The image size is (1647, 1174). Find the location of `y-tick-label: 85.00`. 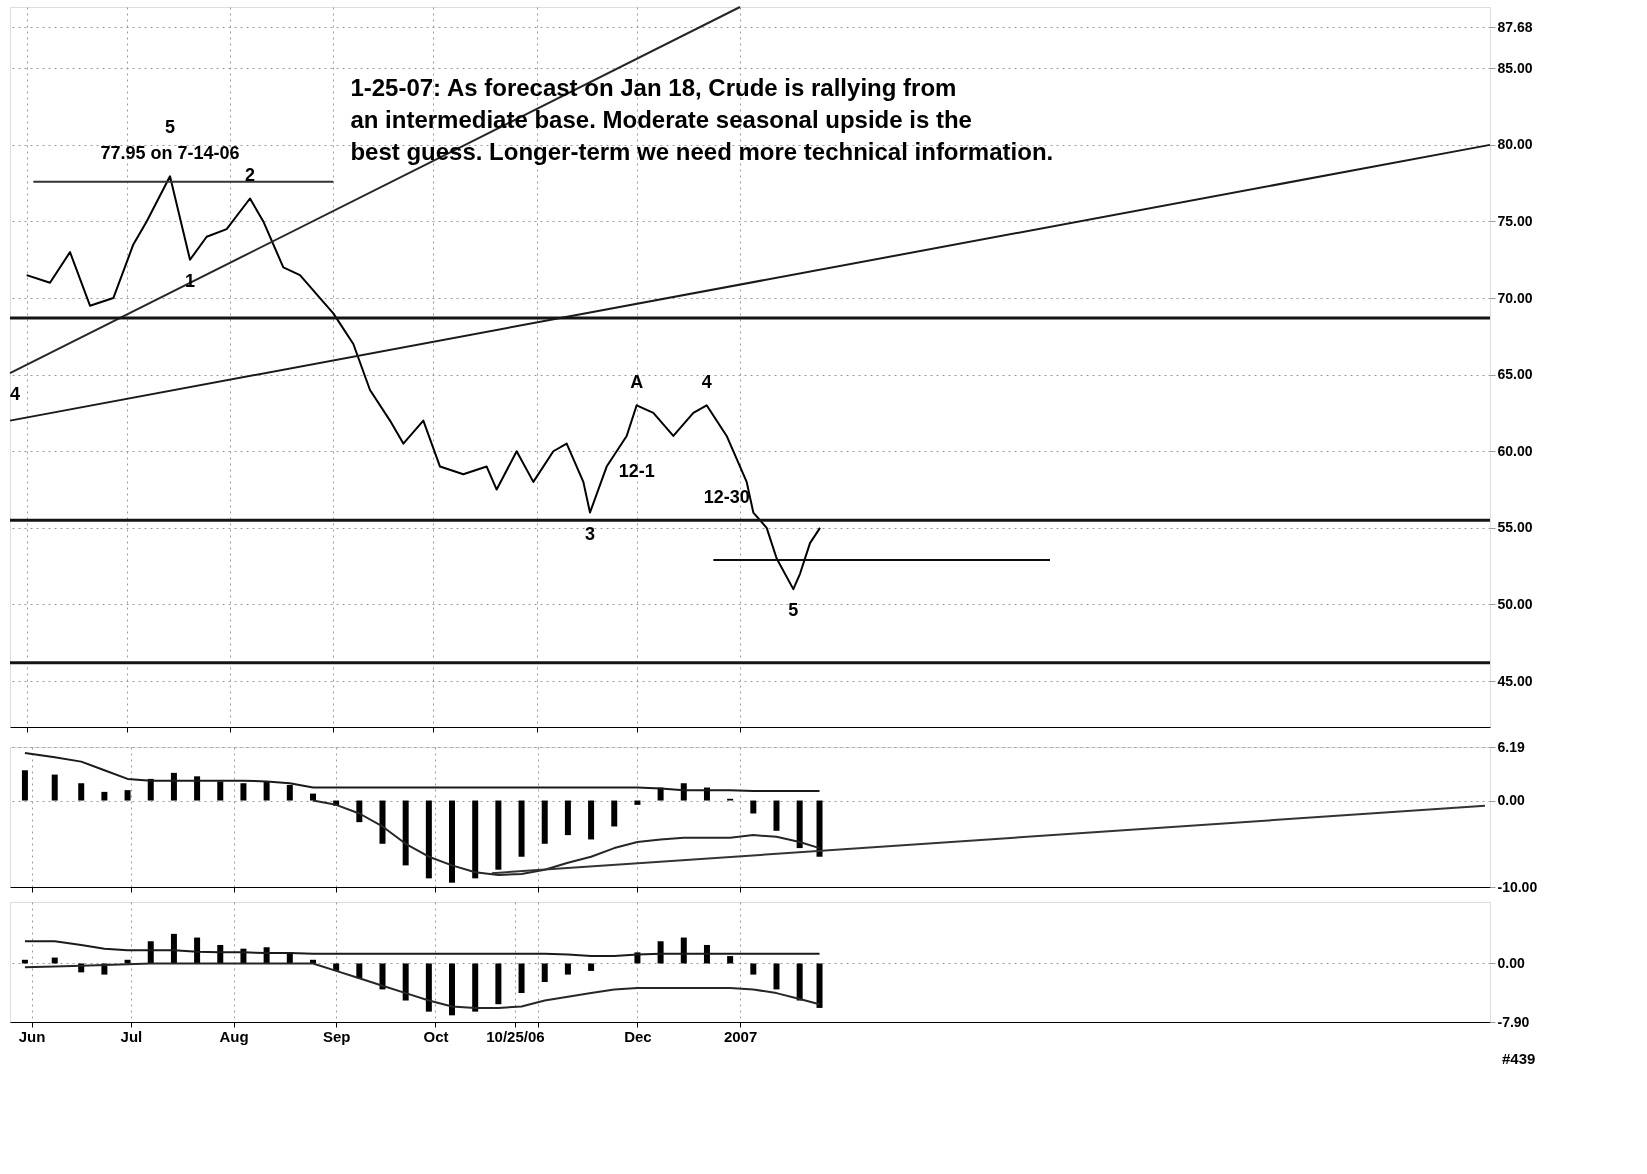

y-tick-label: 85.00 is located at coordinates (1515, 67).